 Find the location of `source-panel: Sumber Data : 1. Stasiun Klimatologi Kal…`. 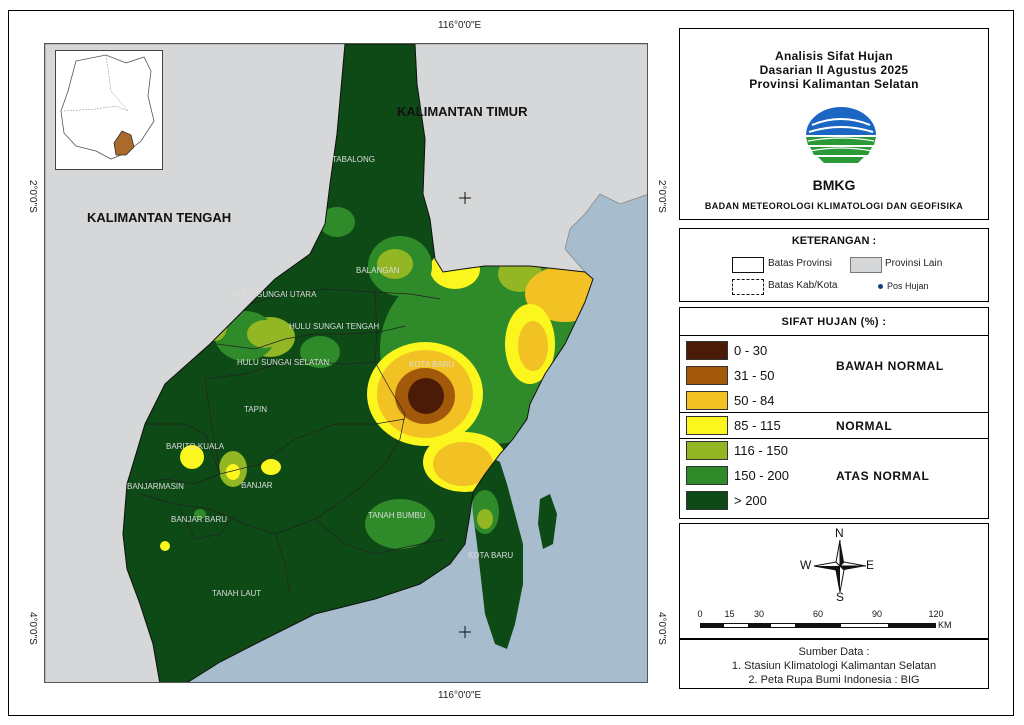

source-panel: Sumber Data : 1. Stasiun Klimatologi Kal… is located at coordinates (834, 664).